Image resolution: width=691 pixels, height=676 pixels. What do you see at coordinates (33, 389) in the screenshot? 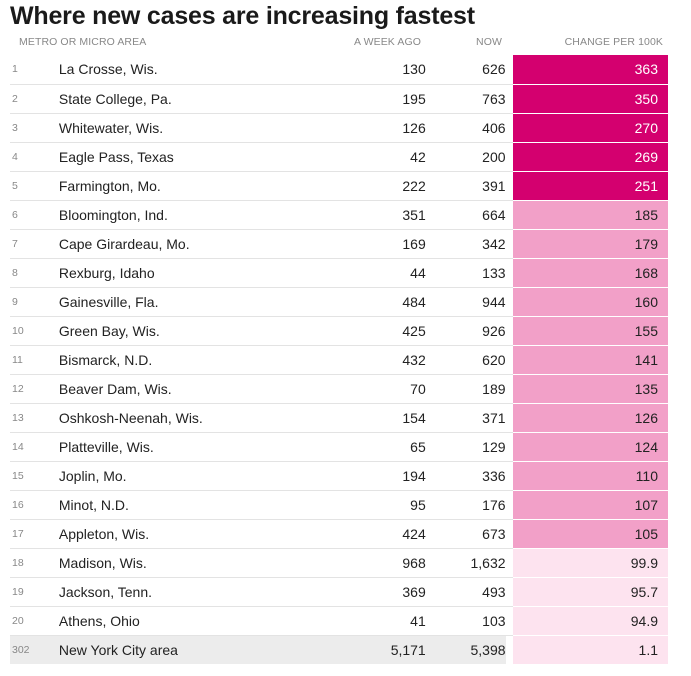
I see `row-rank: 12` at bounding box center [33, 389].